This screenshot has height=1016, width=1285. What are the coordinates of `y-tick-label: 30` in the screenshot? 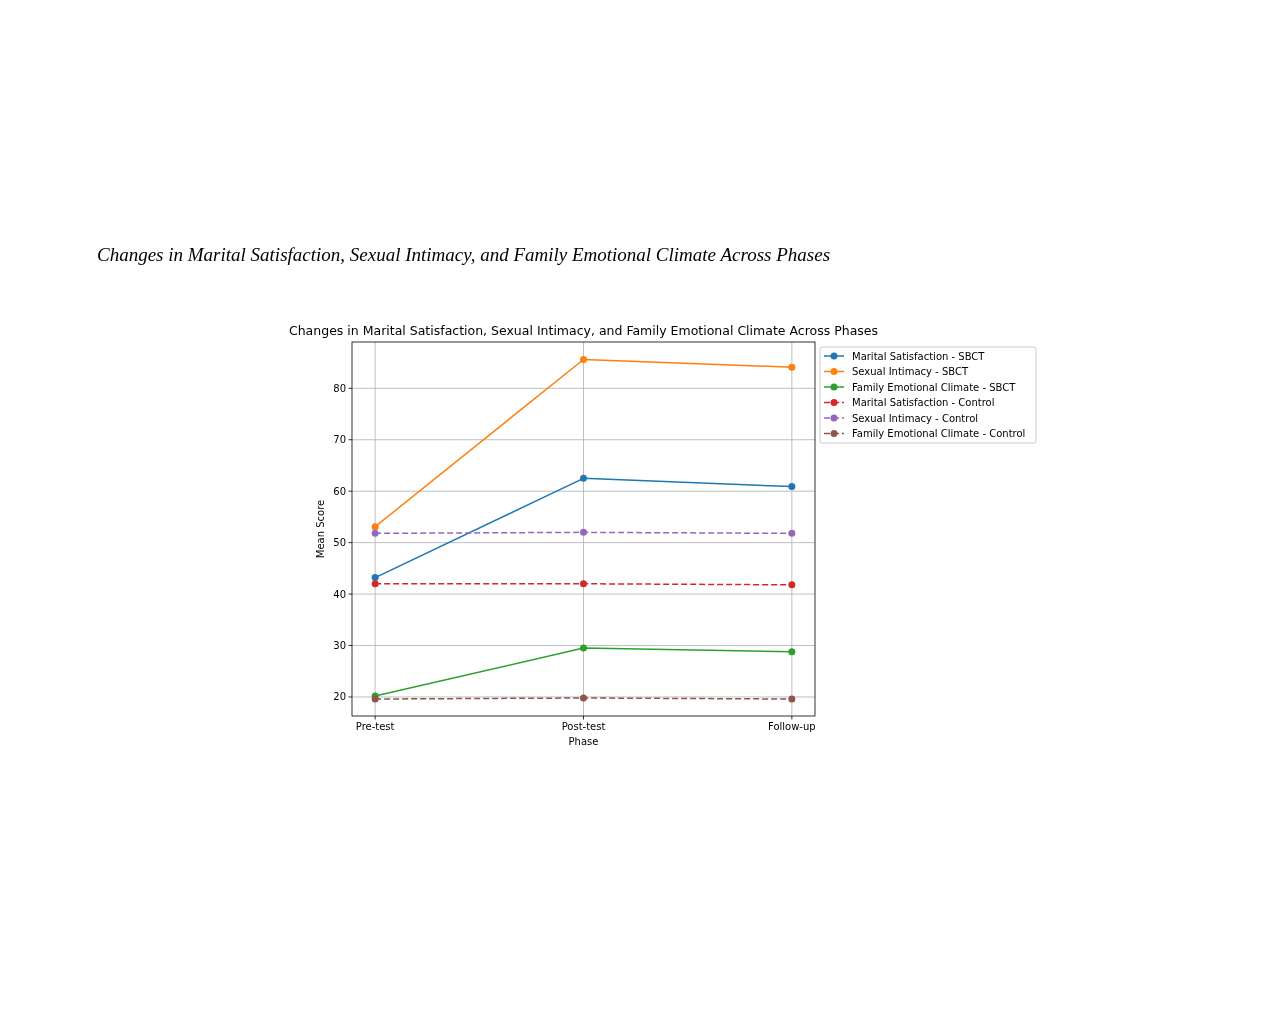 It's located at (339, 646).